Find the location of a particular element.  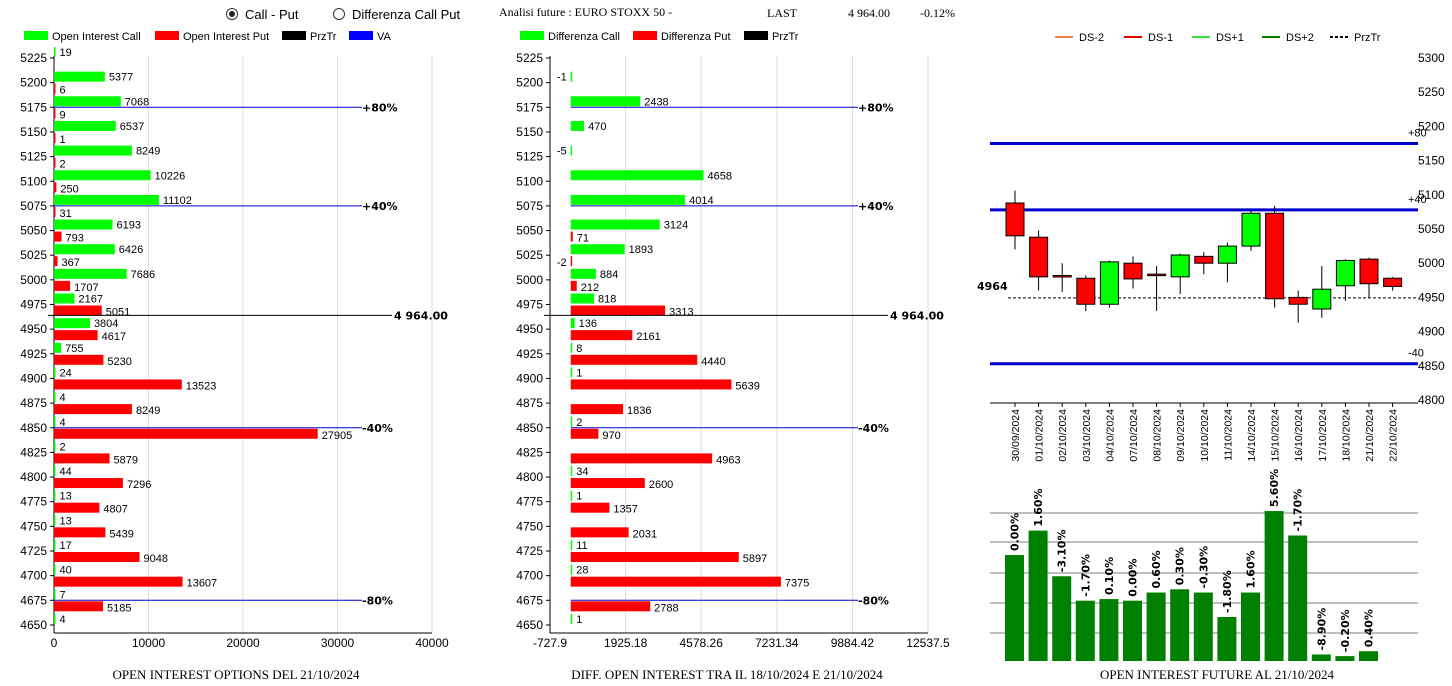

y-tick-label: 5175 is located at coordinates (33, 107).